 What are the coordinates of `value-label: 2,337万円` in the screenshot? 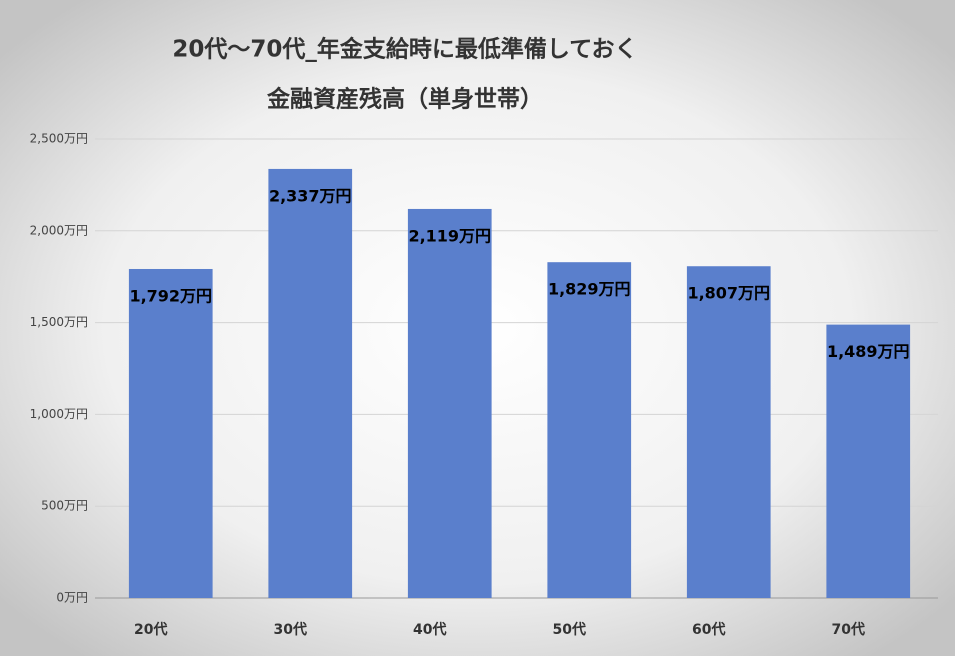 It's located at (310, 195).